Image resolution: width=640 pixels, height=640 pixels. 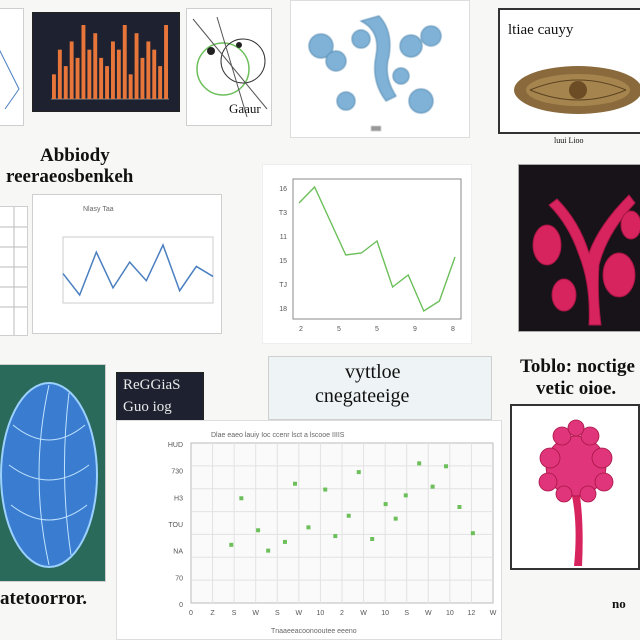 I want to click on coral-panel, so click(x=579, y=248).